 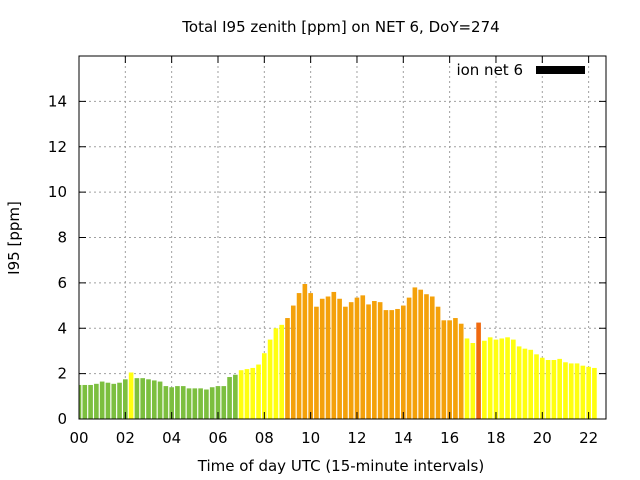 I want to click on y-tick-label: 0, so click(x=62, y=419).